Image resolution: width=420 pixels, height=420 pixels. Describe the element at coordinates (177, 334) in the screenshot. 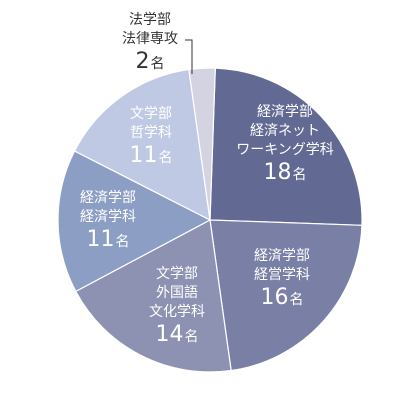

I see `slice-value-label: 14名` at that location.